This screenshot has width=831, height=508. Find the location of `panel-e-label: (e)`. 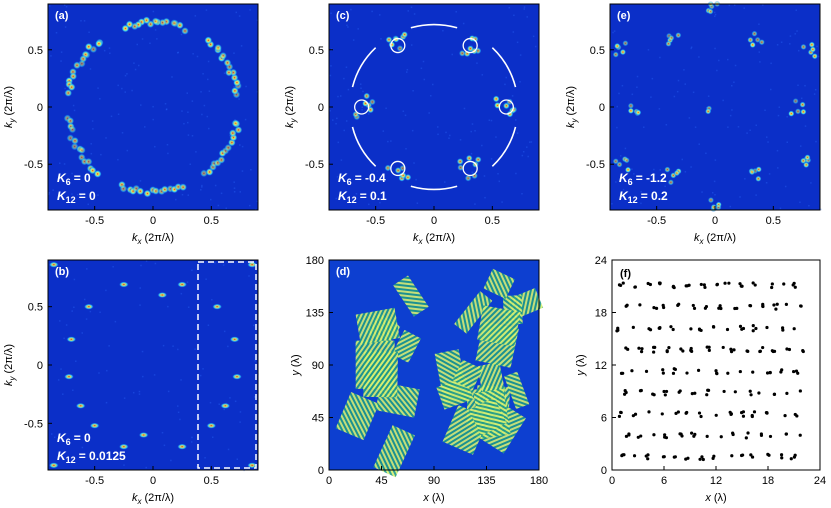

panel-e-label: (e) is located at coordinates (624, 16).